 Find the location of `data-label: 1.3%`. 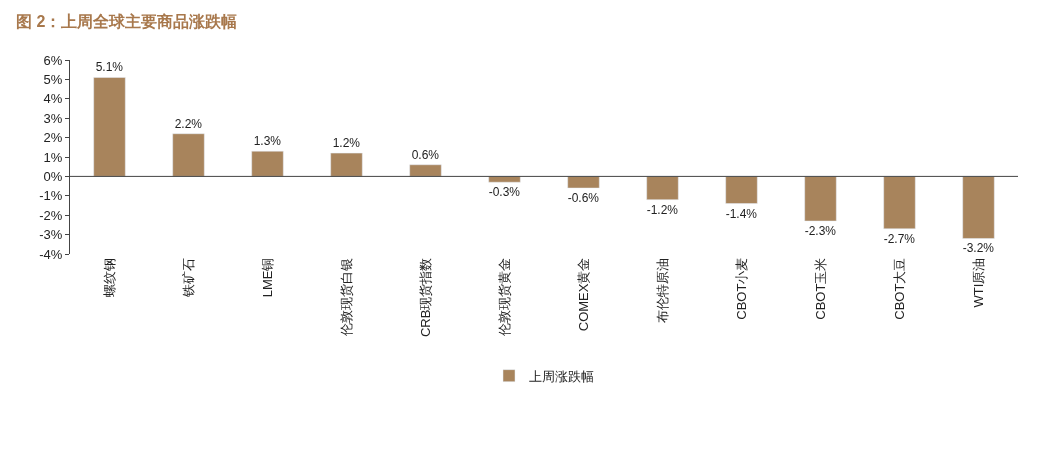

data-label: 1.3% is located at coordinates (267, 141).